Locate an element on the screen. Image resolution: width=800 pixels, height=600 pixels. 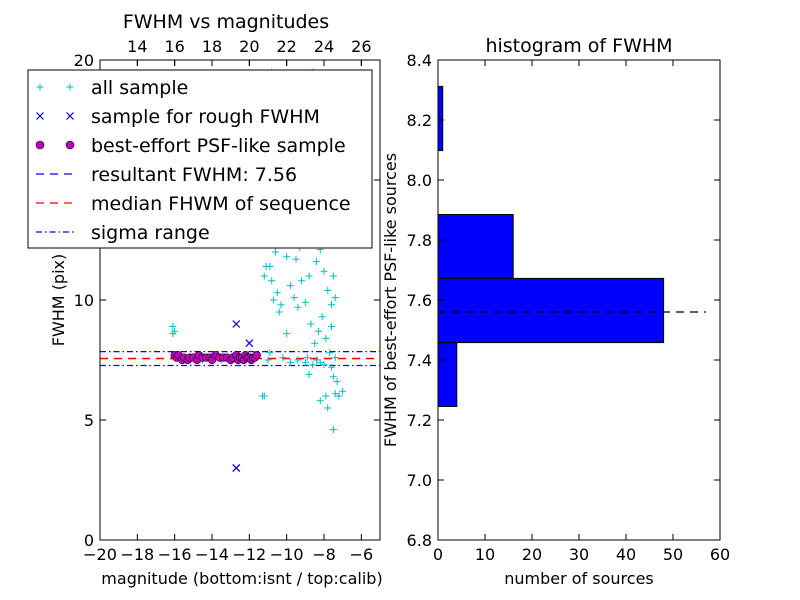
legend-entry: best-effort PSF-like sample is located at coordinates (190, 146).